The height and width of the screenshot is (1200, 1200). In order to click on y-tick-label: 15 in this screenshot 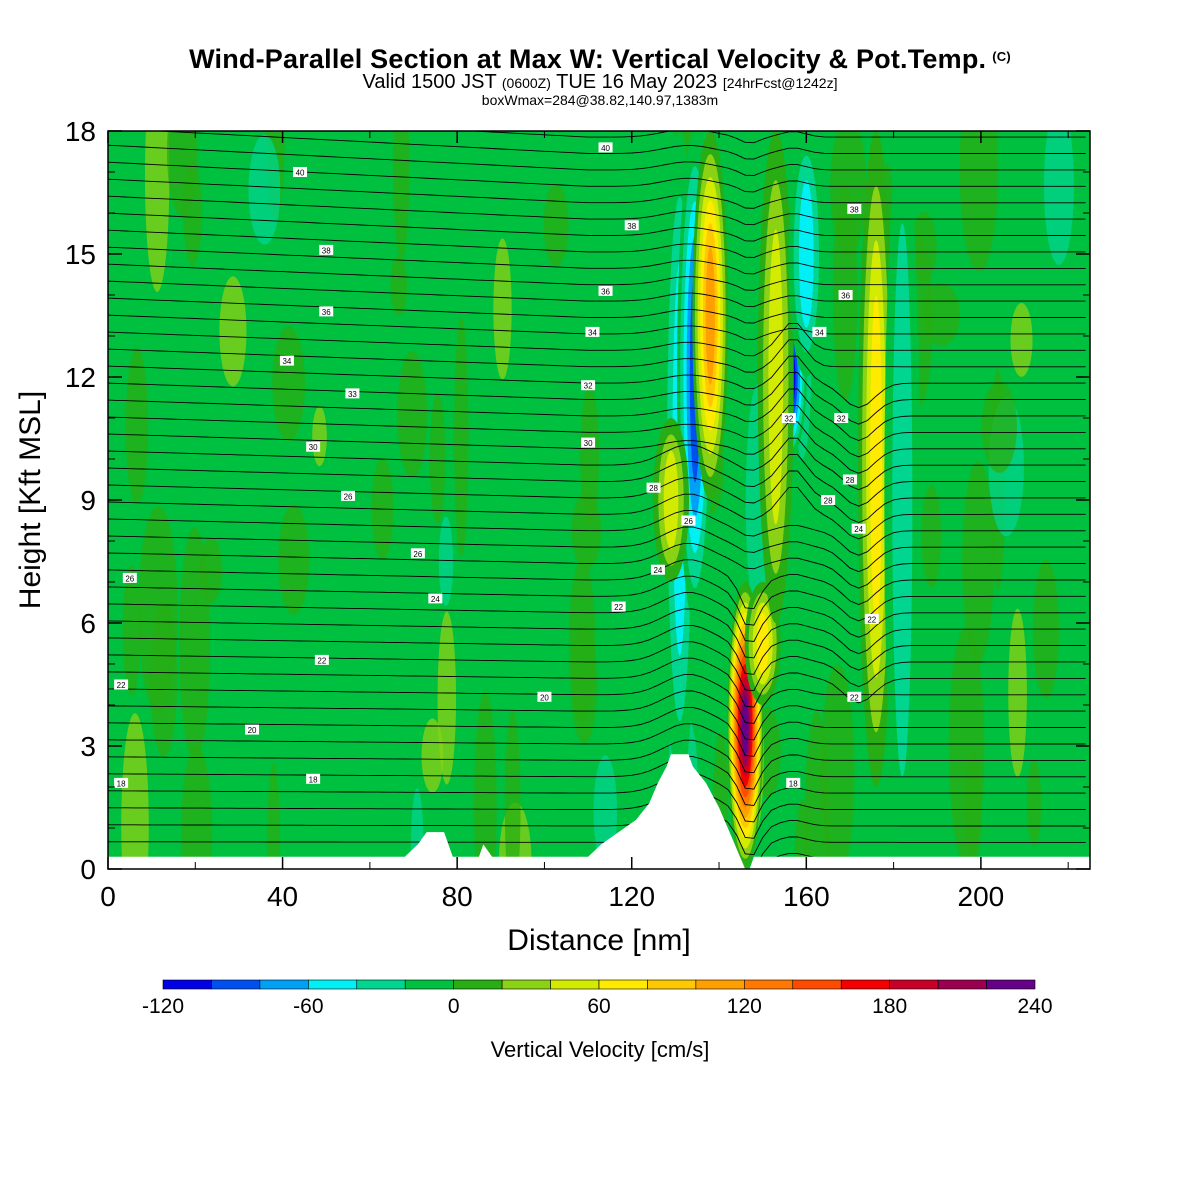, I will do `click(80, 254)`.